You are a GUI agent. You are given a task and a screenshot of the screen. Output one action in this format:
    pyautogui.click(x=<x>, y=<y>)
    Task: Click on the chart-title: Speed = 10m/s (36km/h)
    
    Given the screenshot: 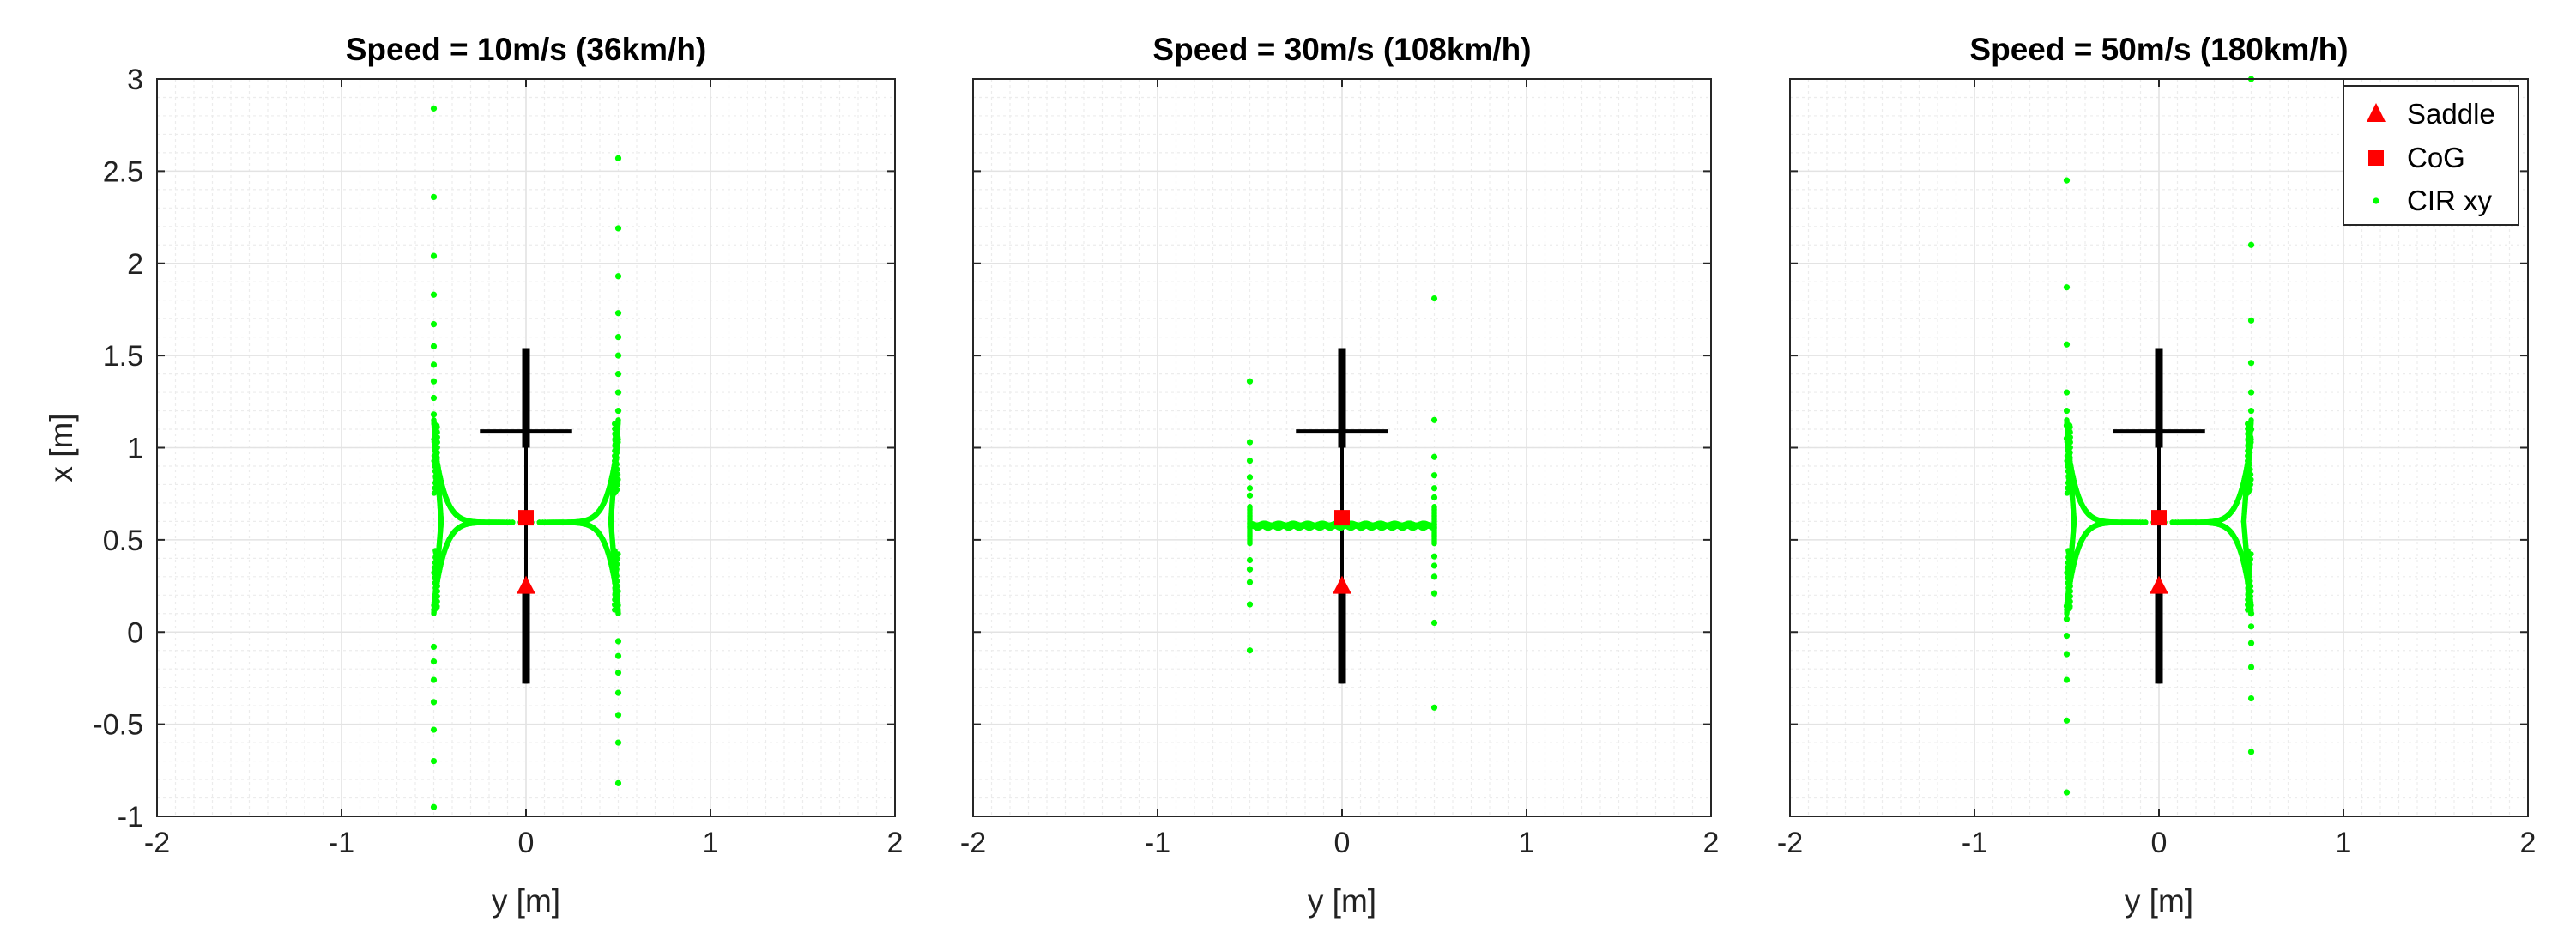 What is the action you would take?
    pyautogui.click(x=526, y=50)
    